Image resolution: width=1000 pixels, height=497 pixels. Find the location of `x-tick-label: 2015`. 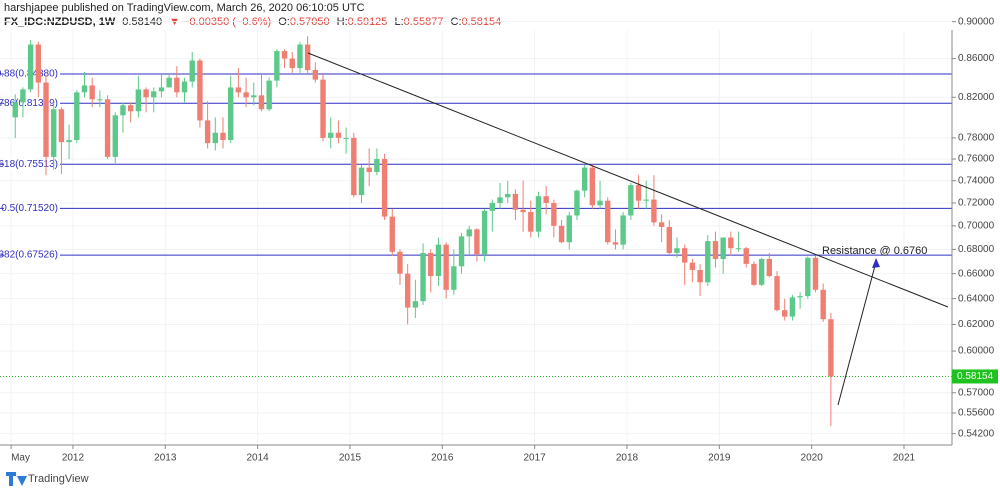

x-tick-label: 2015 is located at coordinates (350, 458).